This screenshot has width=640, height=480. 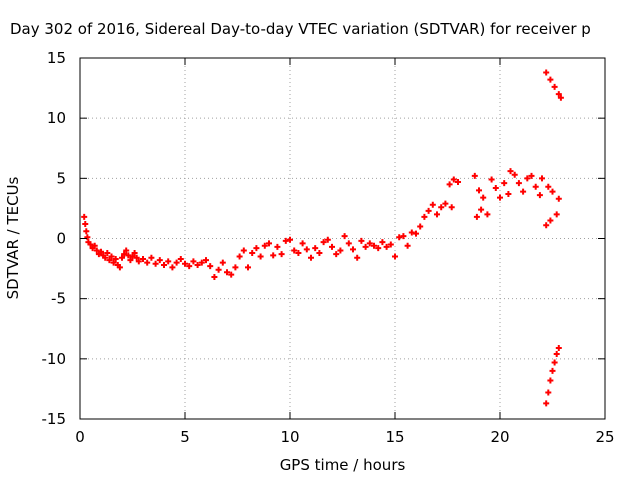 I want to click on y-tick-label: 5, so click(x=61, y=178).